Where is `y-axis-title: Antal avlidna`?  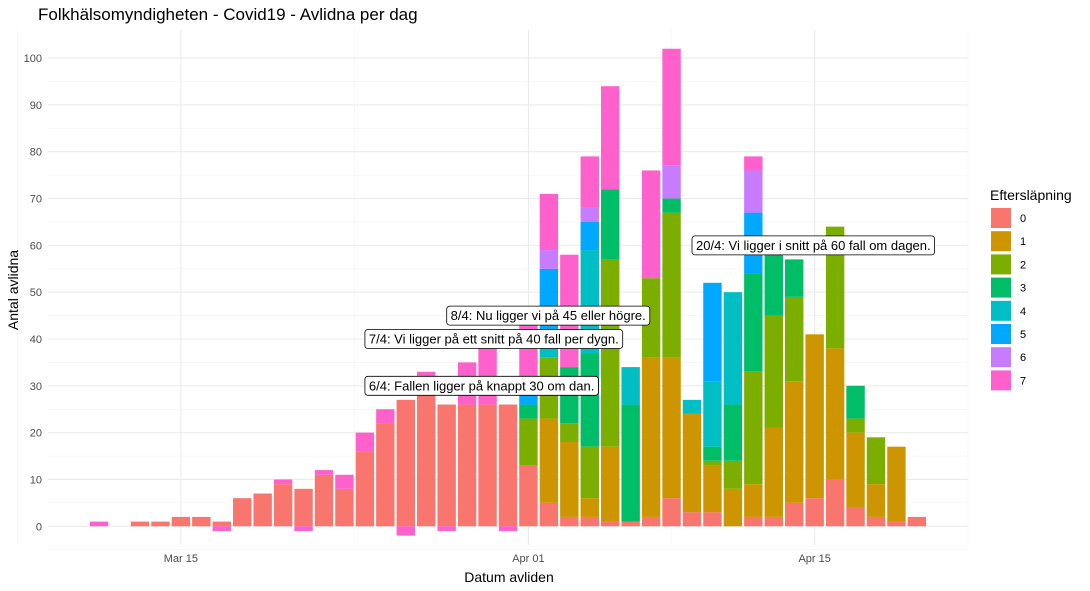
y-axis-title: Antal avlidna is located at coordinates (13, 290).